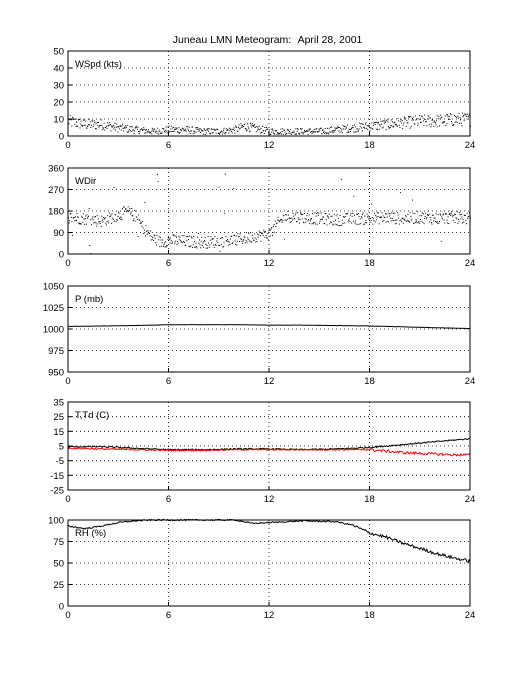 The image size is (520, 683). I want to click on x-tick-label: 12, so click(269, 263).